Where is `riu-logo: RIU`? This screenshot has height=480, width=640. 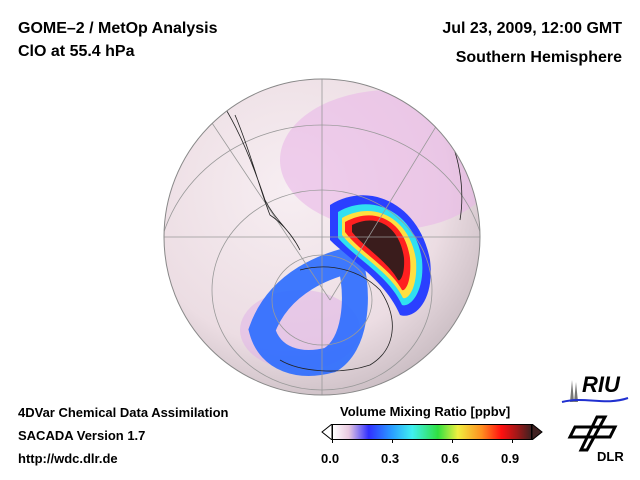 riu-logo: RIU is located at coordinates (595, 391).